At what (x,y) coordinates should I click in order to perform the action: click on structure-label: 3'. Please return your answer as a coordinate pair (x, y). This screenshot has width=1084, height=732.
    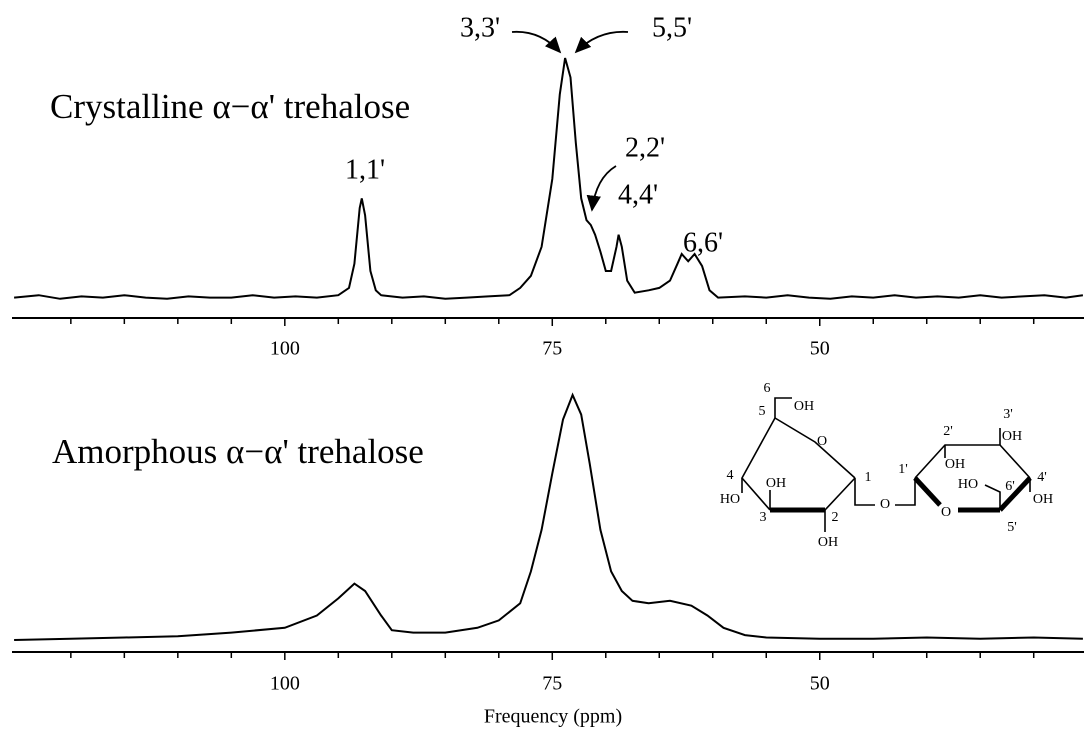
    Looking at the image, I should click on (1008, 414).